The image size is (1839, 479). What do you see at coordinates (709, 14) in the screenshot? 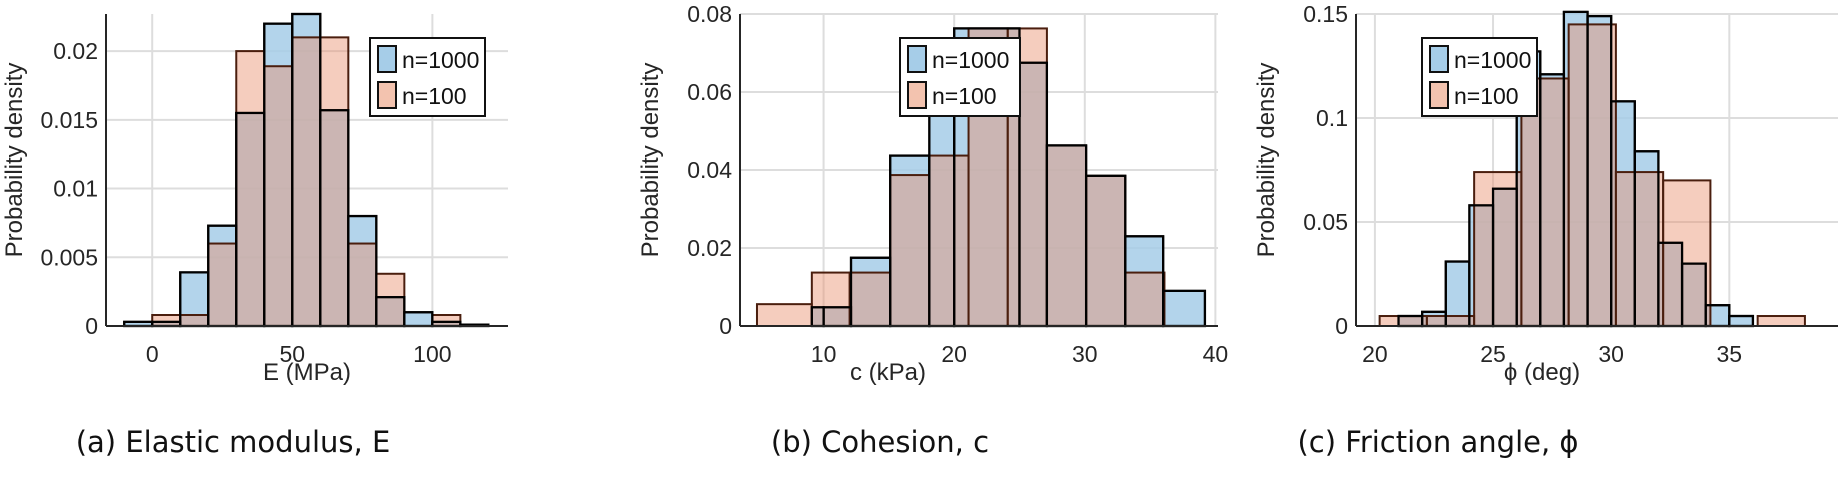
I see `y-tick-label: 0.08` at bounding box center [709, 14].